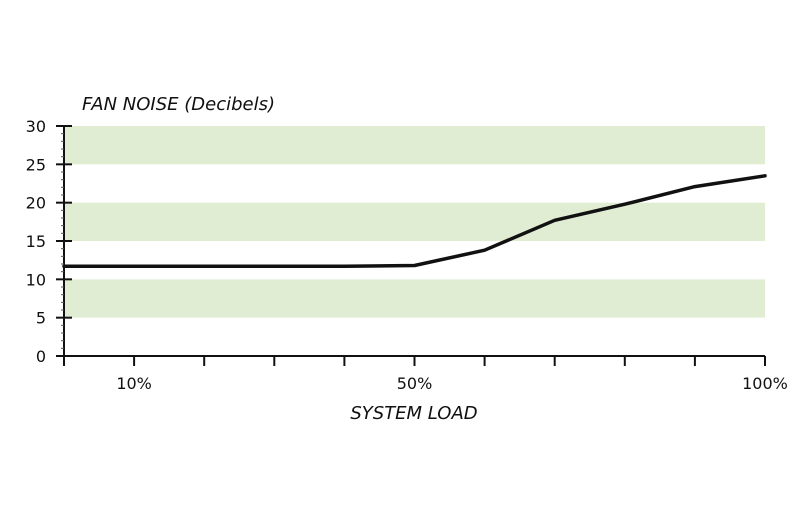  What do you see at coordinates (41, 318) in the screenshot?
I see `y-tick-label: 5` at bounding box center [41, 318].